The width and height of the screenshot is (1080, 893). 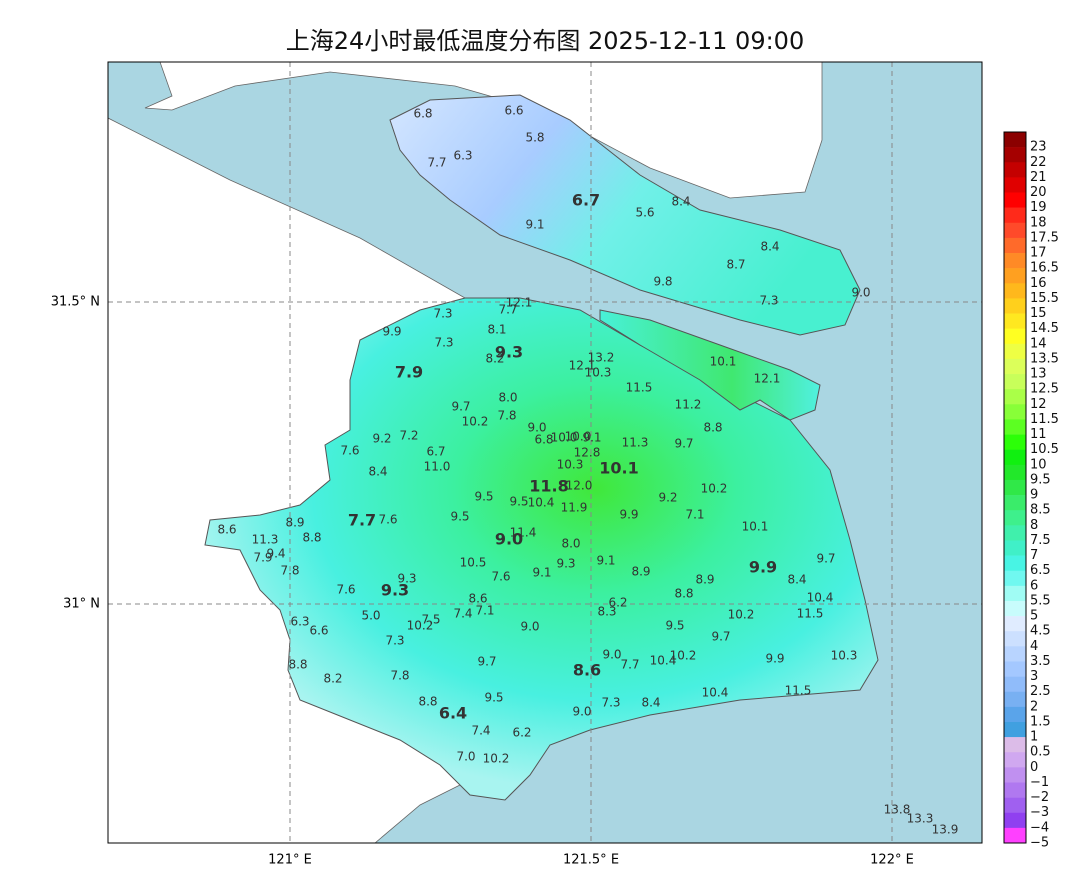 I want to click on colorbar-label: 5.5, so click(x=1040, y=600).